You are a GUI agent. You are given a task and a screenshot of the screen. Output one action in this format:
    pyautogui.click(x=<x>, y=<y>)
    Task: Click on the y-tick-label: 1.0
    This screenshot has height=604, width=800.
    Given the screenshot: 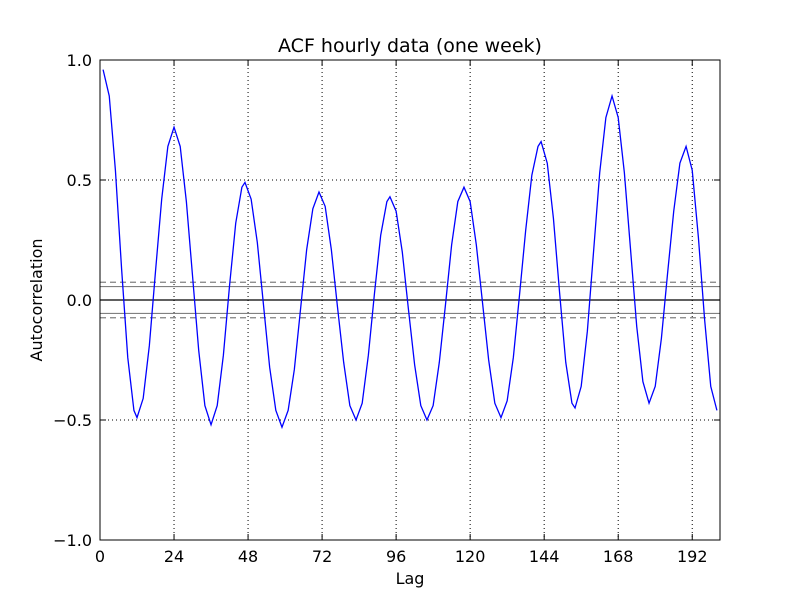 What is the action you would take?
    pyautogui.click(x=79, y=60)
    